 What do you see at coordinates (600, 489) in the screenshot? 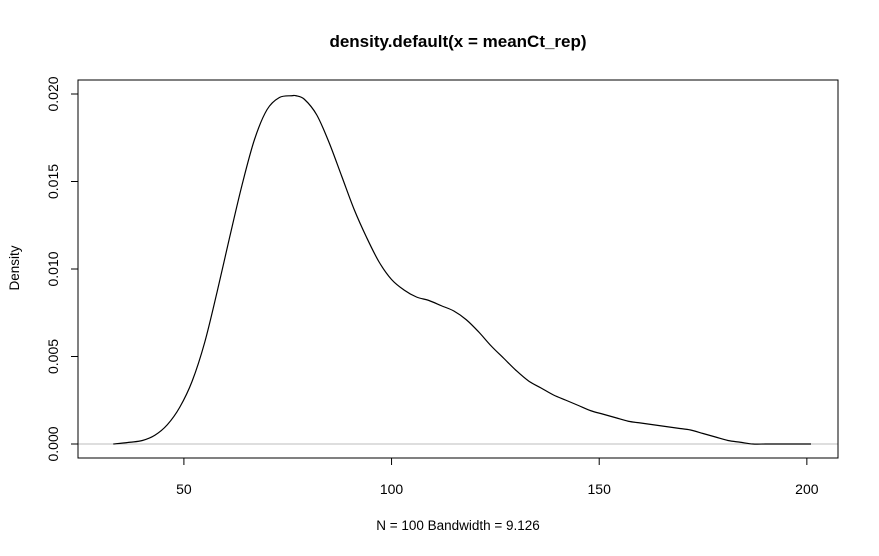
I see `x-tick-label: 150` at bounding box center [600, 489].